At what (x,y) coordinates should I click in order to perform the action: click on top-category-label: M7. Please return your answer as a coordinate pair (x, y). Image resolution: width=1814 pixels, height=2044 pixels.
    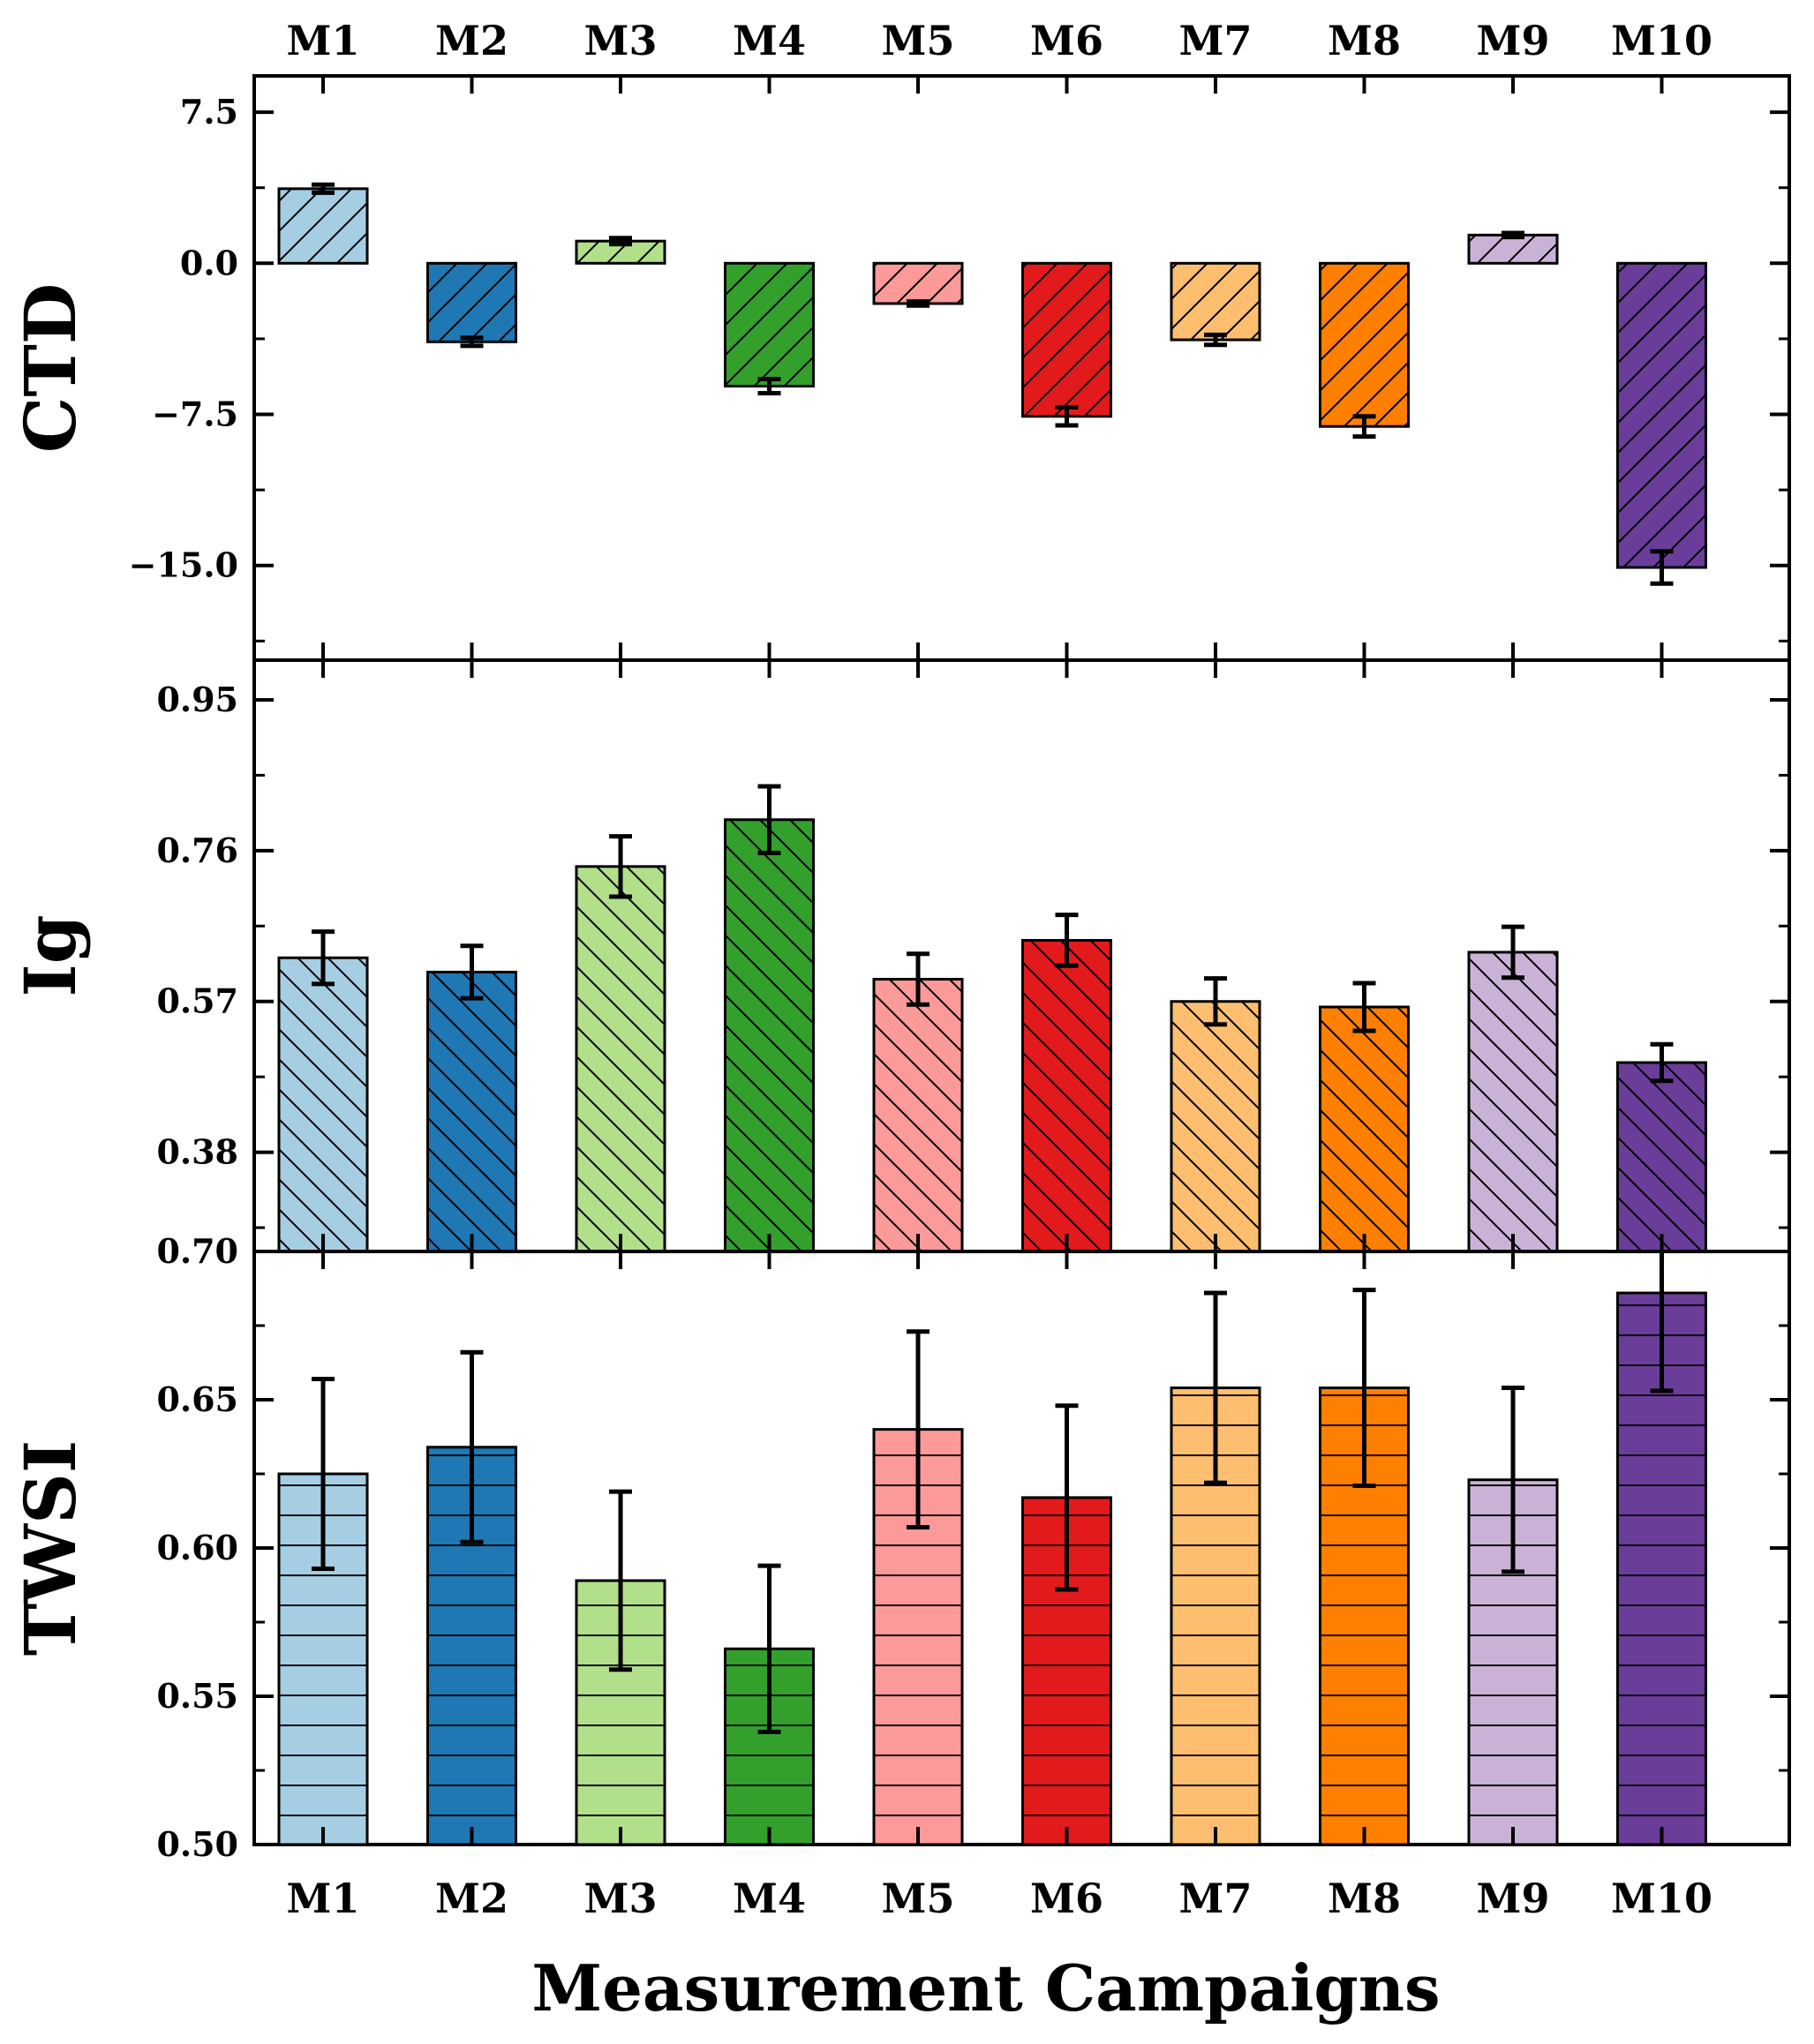
    Looking at the image, I should click on (1216, 40).